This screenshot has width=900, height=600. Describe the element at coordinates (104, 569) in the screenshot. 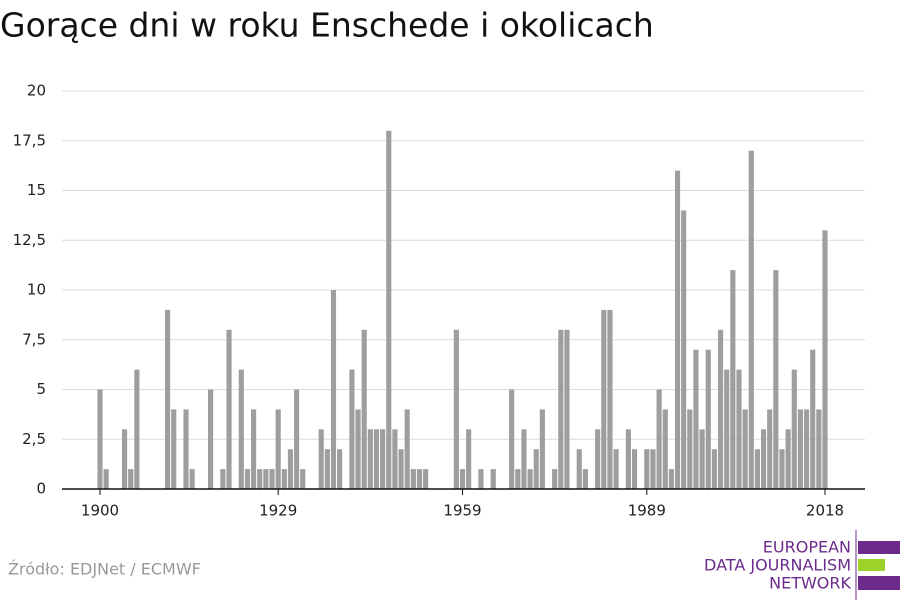

I see `source: Źródło: EDJNet / ECMWF` at that location.